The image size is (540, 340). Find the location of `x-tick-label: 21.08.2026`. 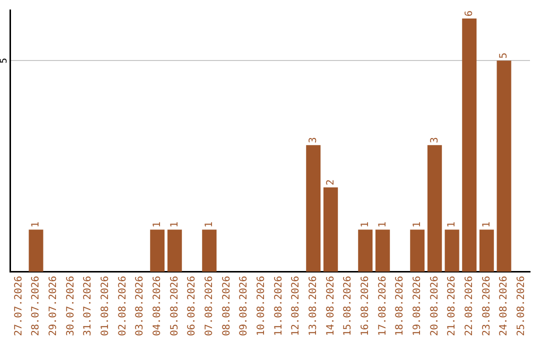

x-tick-label: 21.08.2026 is located at coordinates (452, 306).